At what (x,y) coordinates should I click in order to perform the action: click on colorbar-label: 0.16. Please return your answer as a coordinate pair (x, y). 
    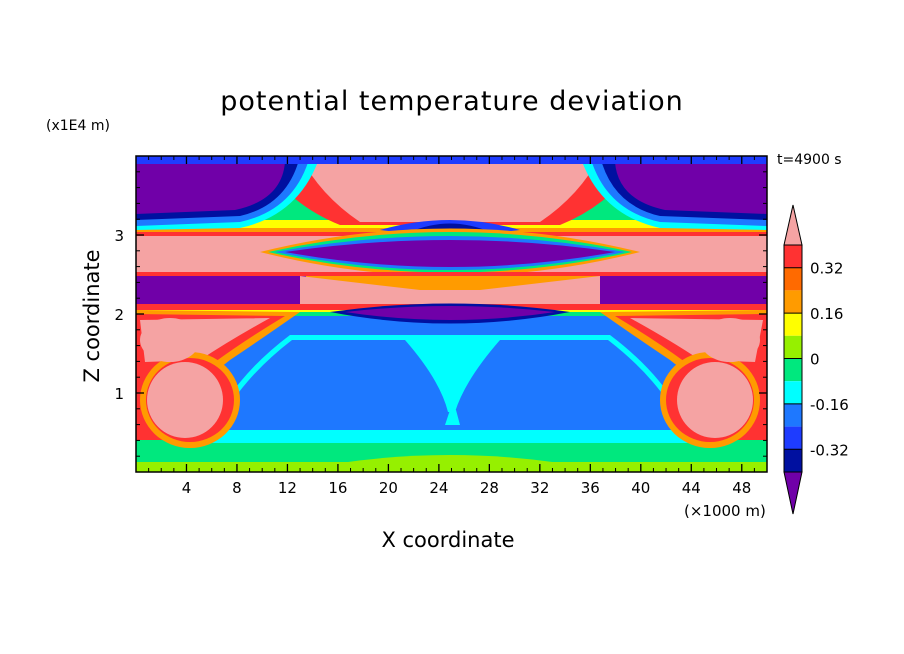
    Looking at the image, I should click on (826, 314).